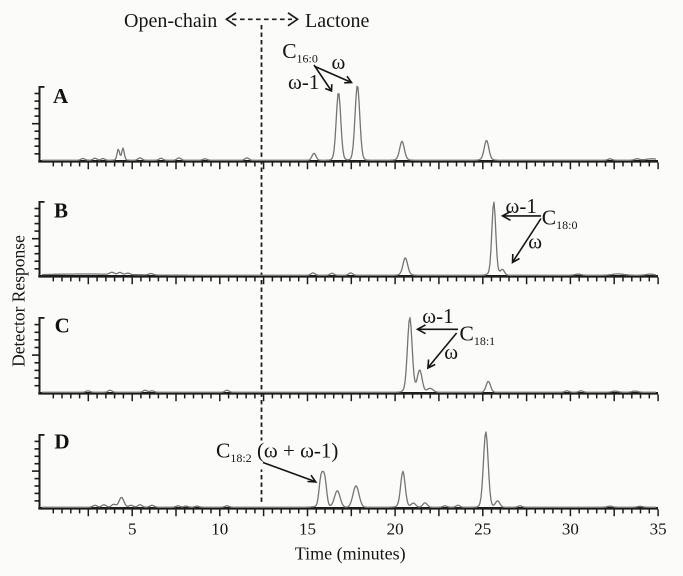 The height and width of the screenshot is (576, 683). I want to click on svg-text: Lactone, so click(337, 21).